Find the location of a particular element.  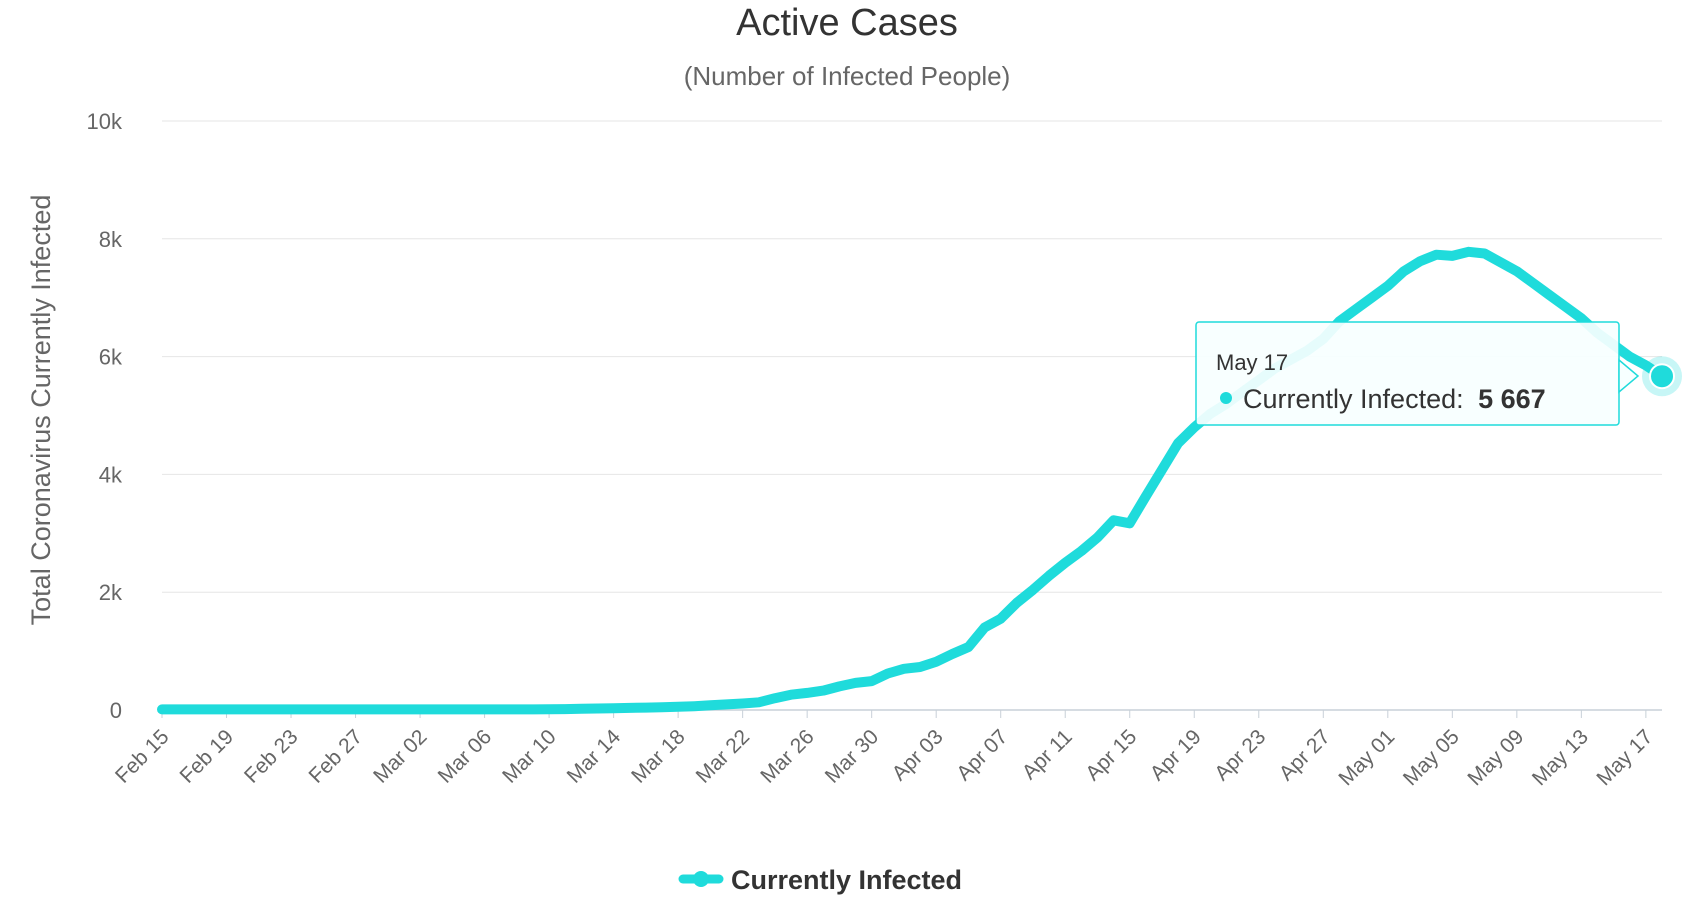

x-tick-label: Feb 27 is located at coordinates (336, 756).